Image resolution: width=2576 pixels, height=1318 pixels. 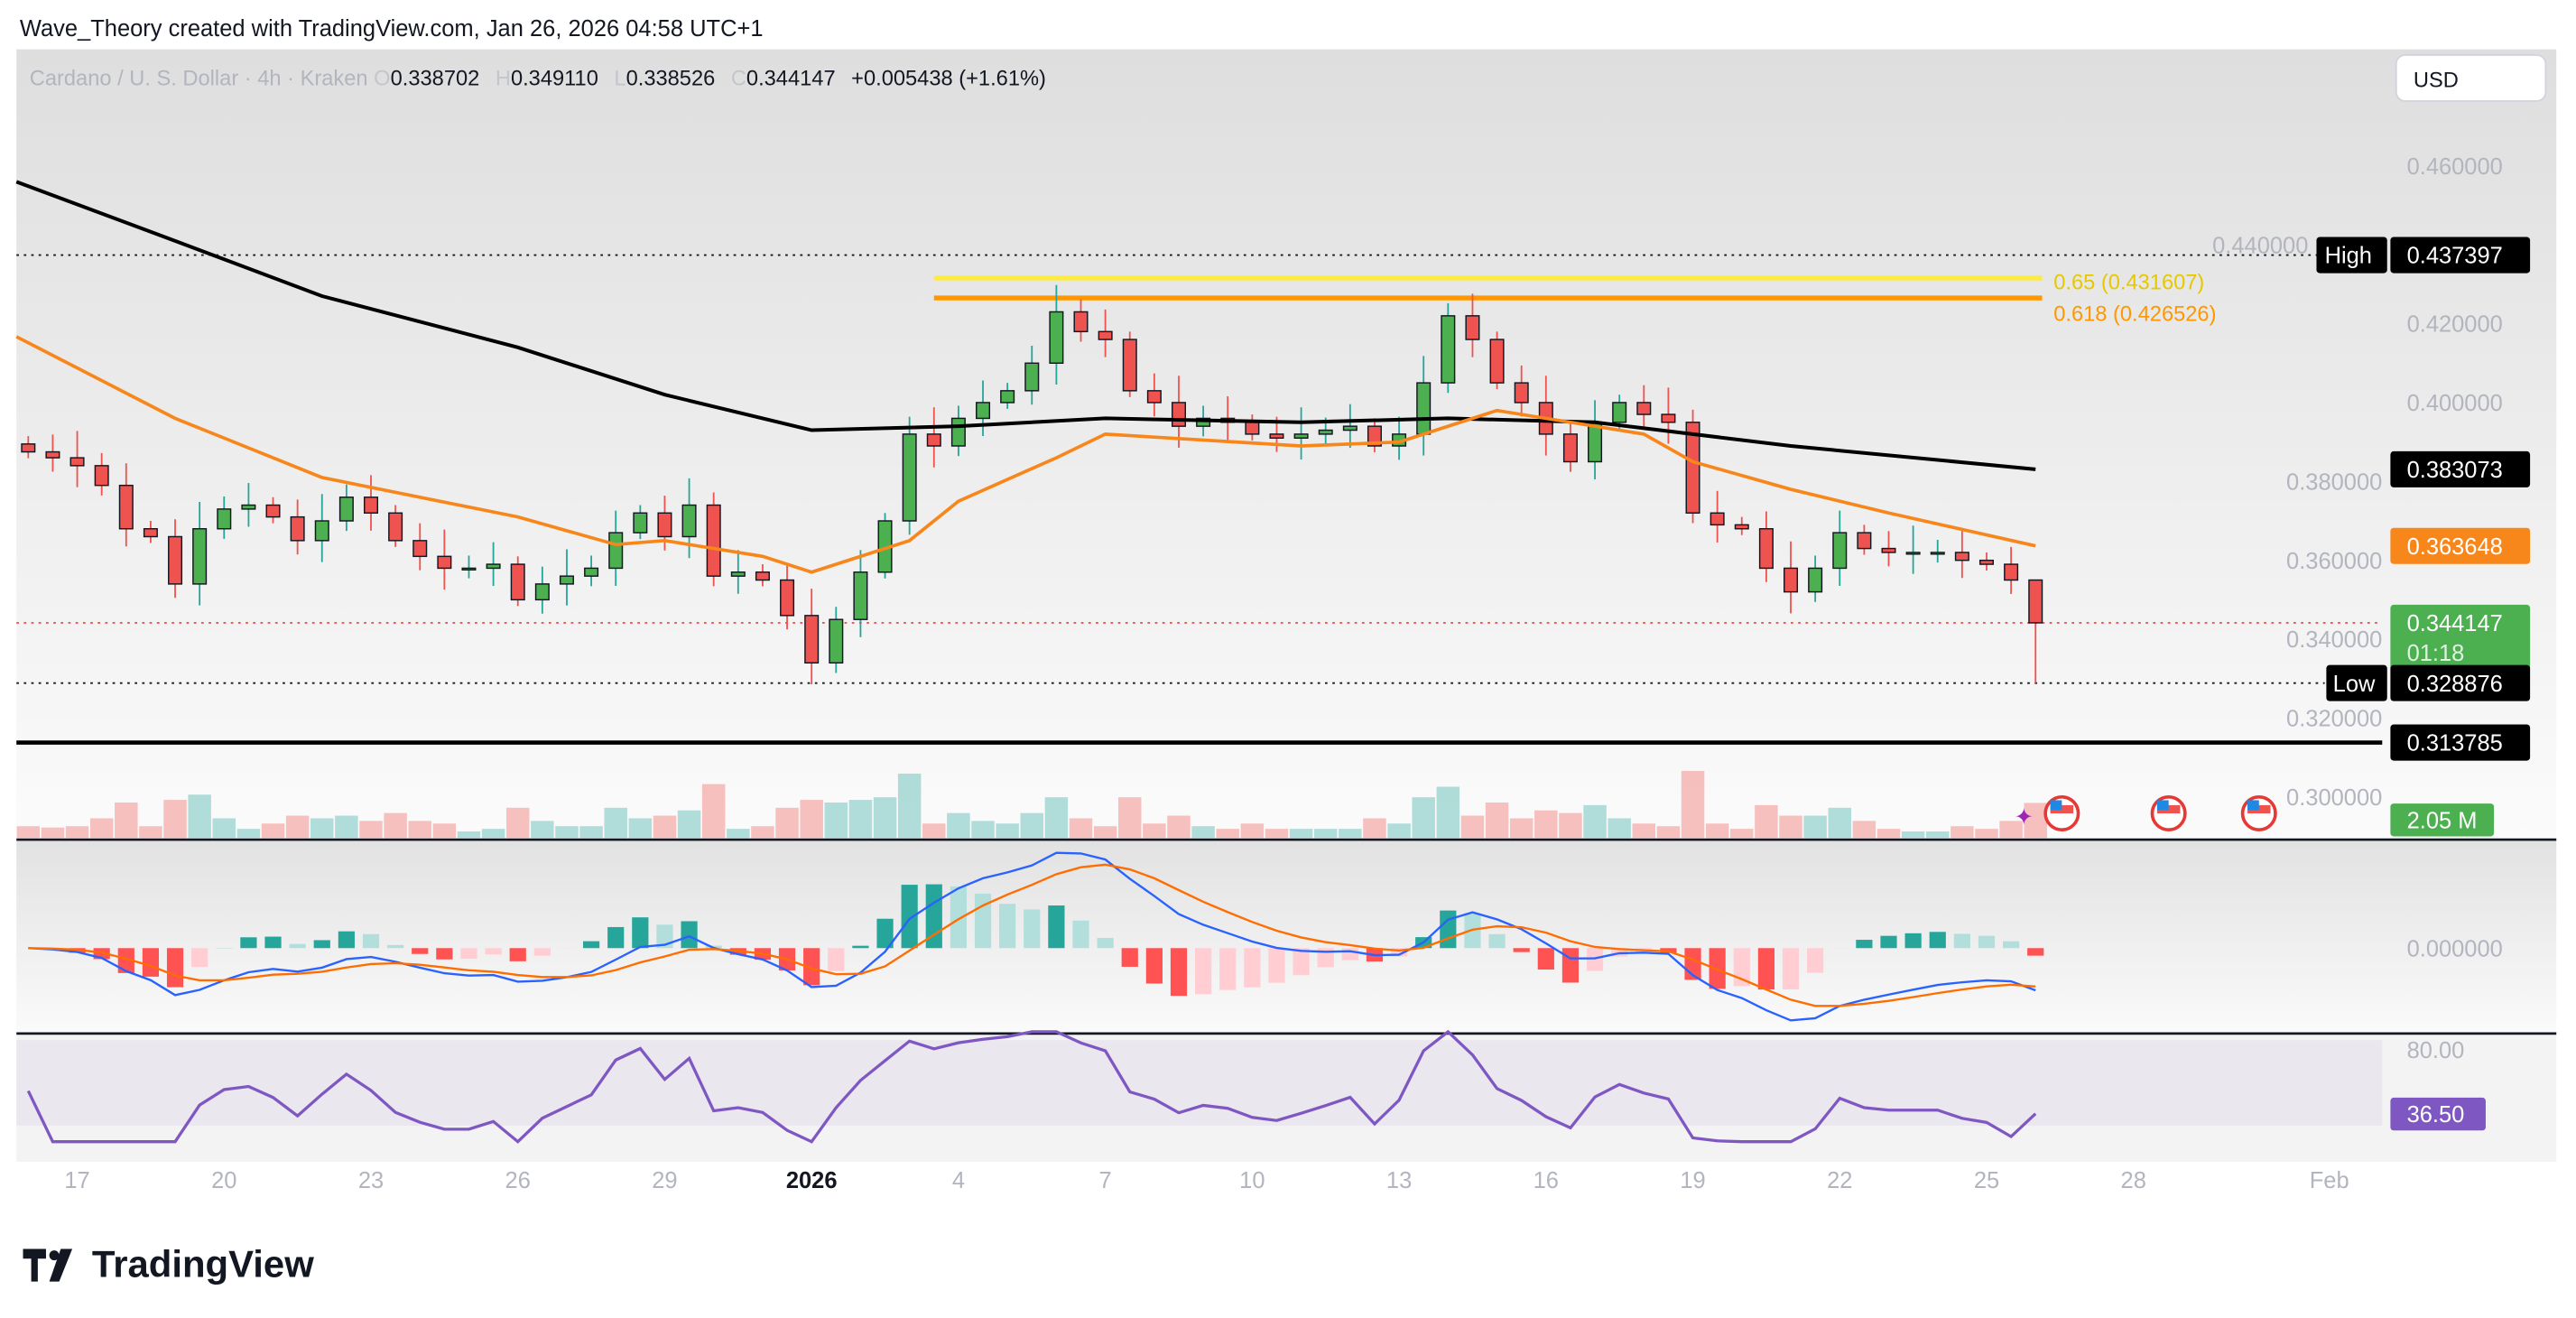 I want to click on time-tick-label: 19, so click(x=1692, y=1180).